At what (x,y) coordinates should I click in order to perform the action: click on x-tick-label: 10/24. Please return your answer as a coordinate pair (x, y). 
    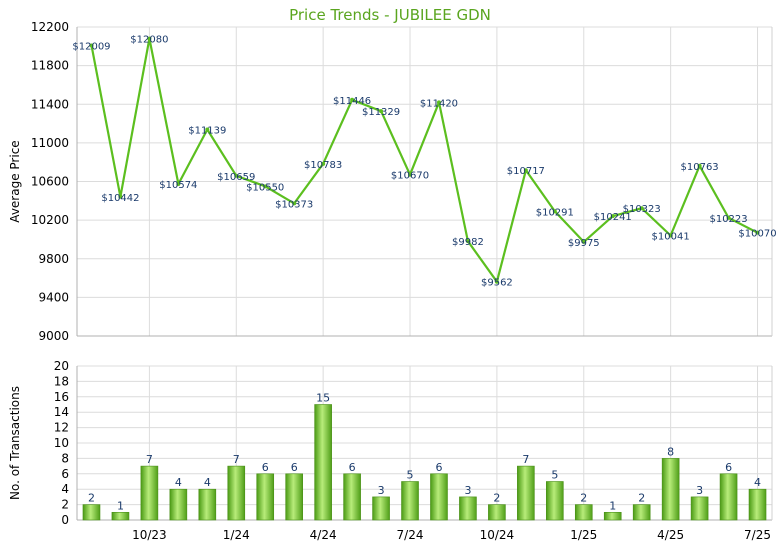
    Looking at the image, I should click on (497, 535).